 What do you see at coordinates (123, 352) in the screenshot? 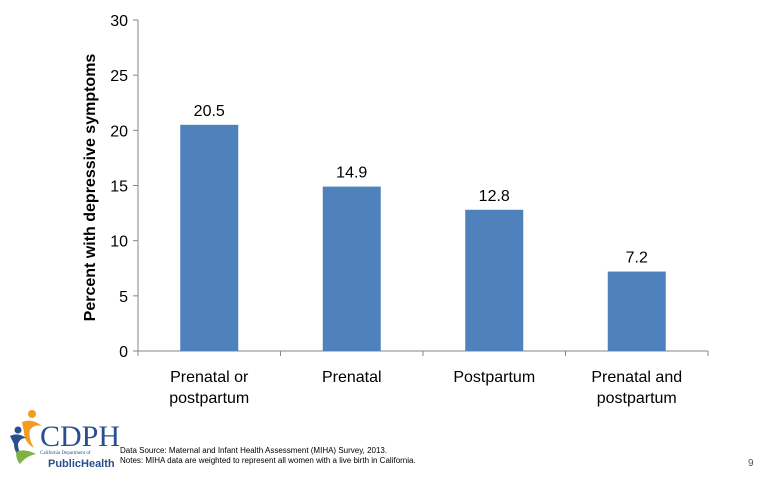
I see `y-tick-label: 0` at bounding box center [123, 352].